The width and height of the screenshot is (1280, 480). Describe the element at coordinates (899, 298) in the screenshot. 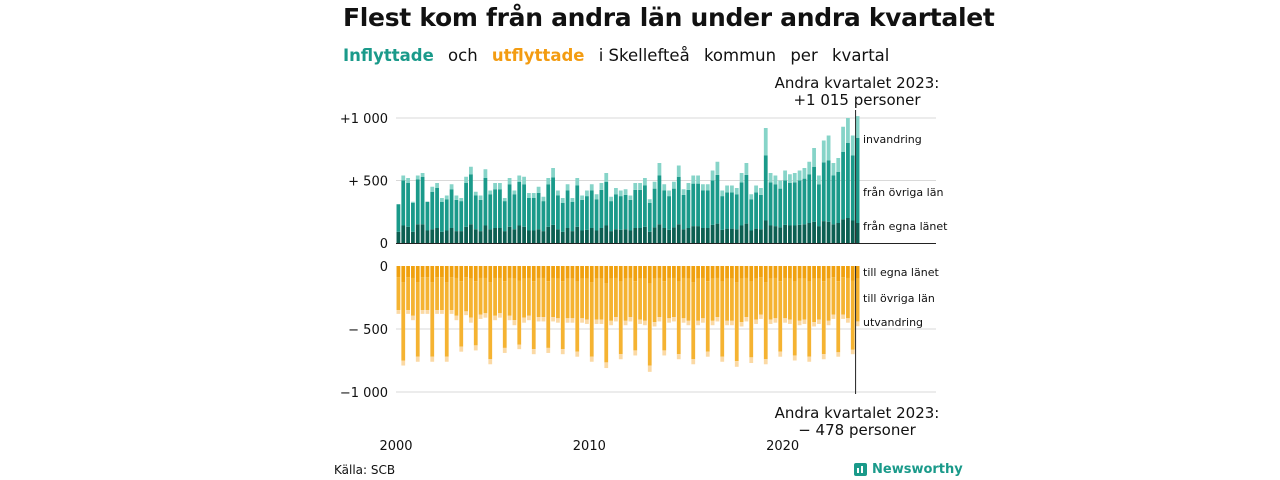

I see `series-label-till-ovriga: till övriga län` at that location.